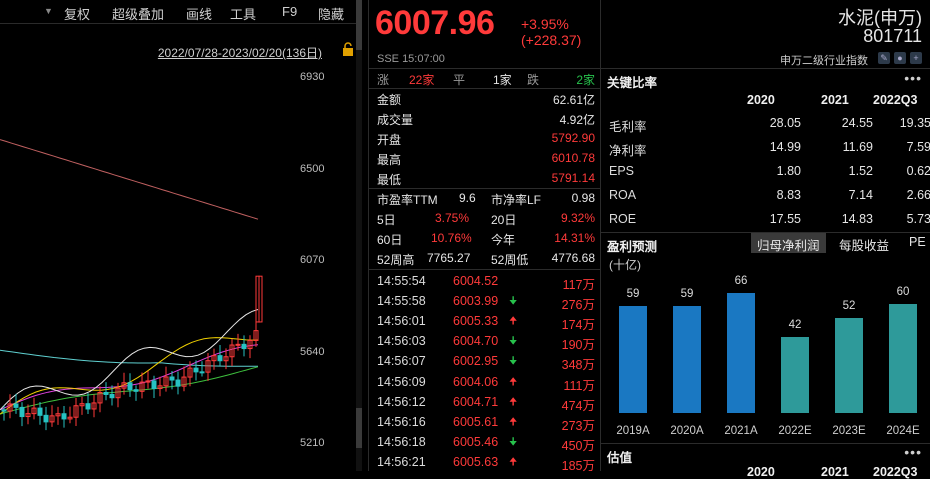 The height and width of the screenshot is (479, 930). What do you see at coordinates (578, 445) in the screenshot?
I see `trade-volume: 450万` at bounding box center [578, 445].